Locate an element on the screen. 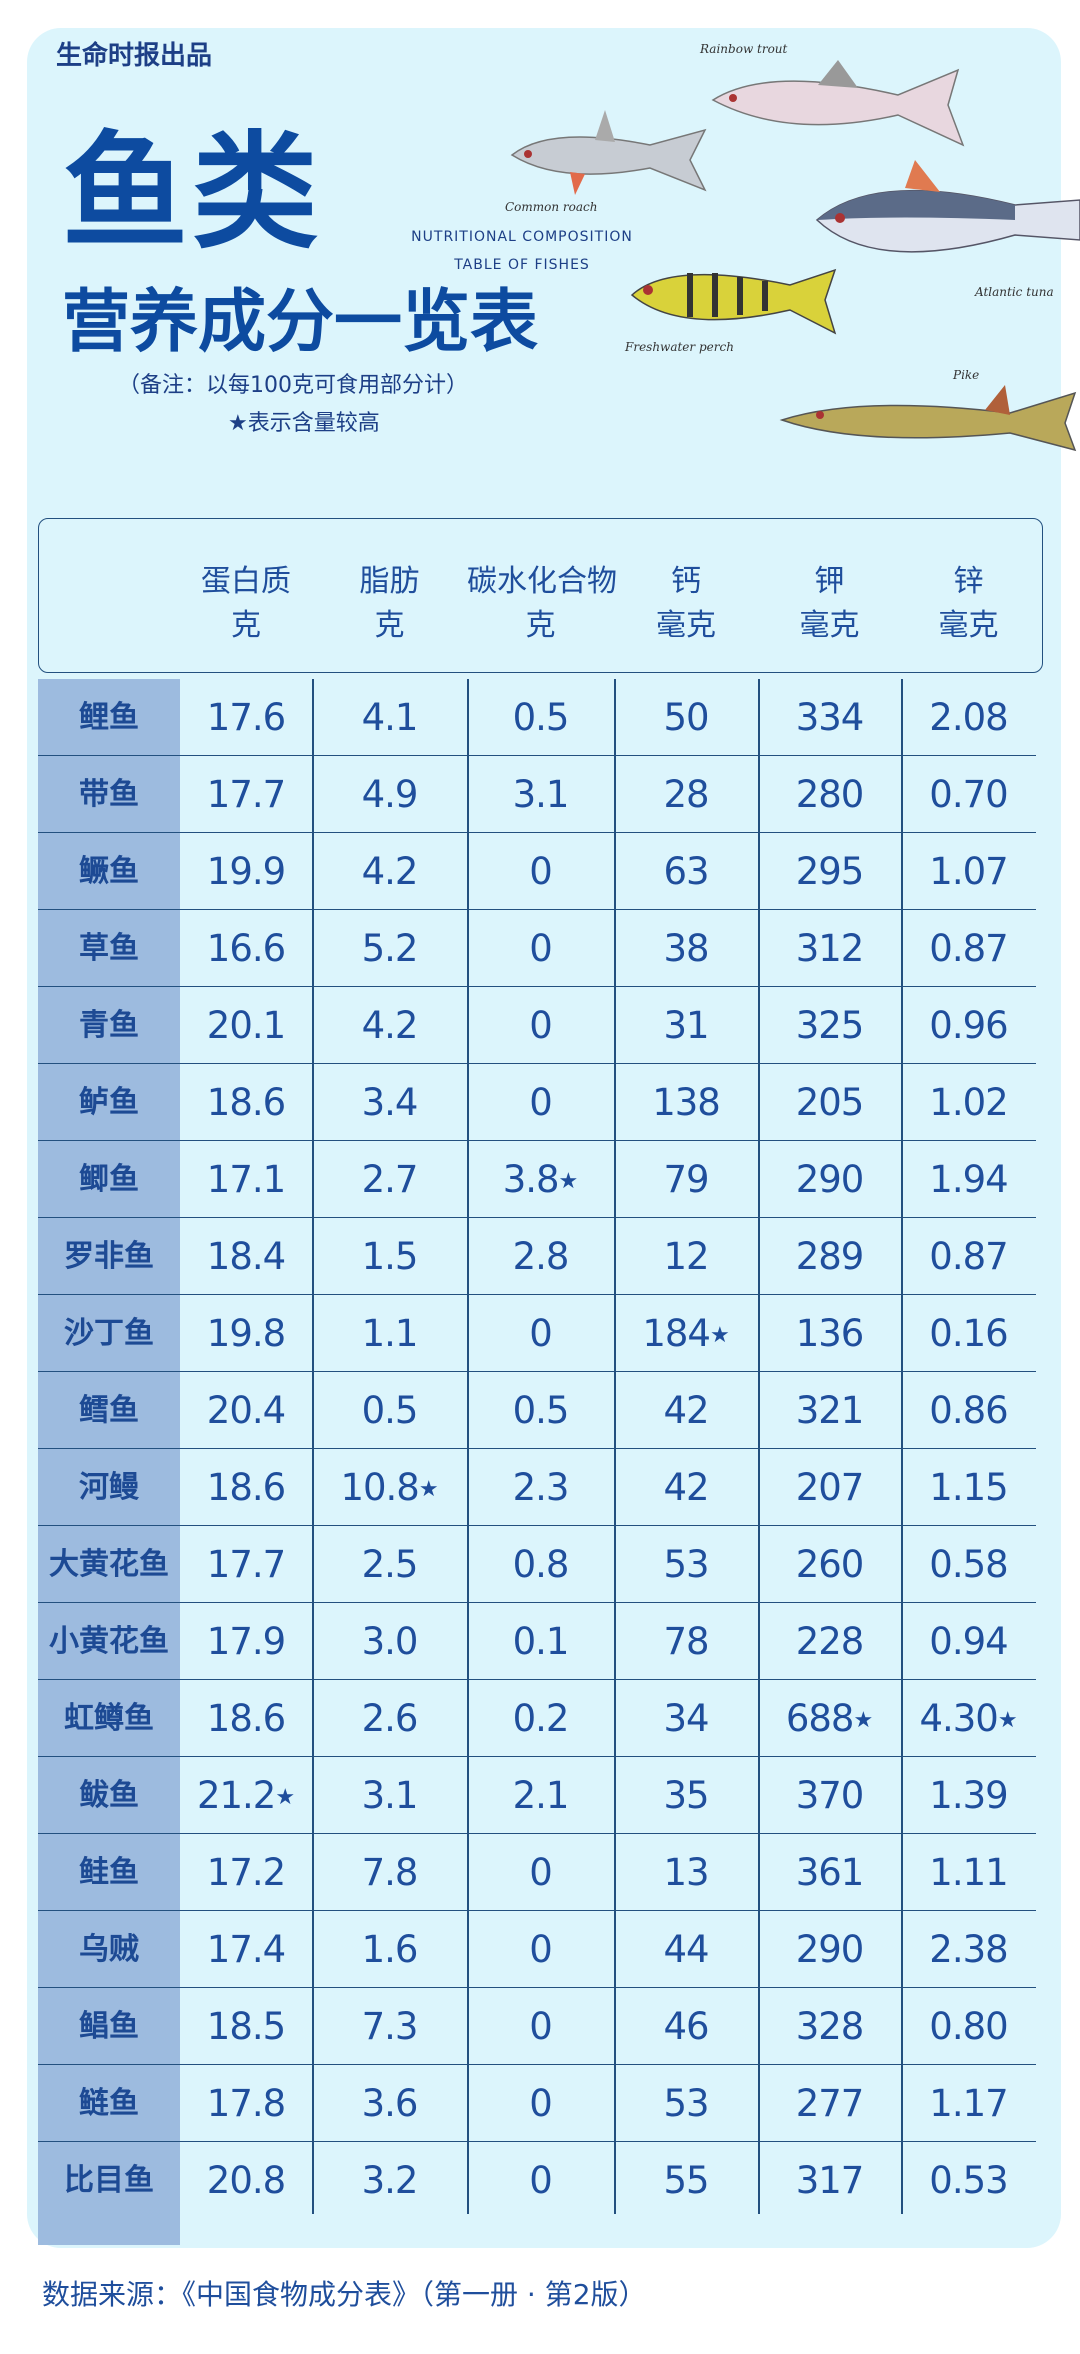  value-cell: 0.96 is located at coordinates (968, 1025).